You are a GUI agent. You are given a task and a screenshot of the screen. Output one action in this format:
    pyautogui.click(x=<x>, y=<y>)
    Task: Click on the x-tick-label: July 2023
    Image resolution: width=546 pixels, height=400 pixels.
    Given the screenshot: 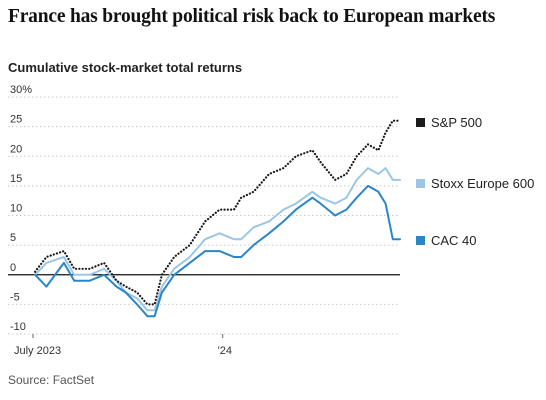 What is the action you would take?
    pyautogui.click(x=37, y=351)
    